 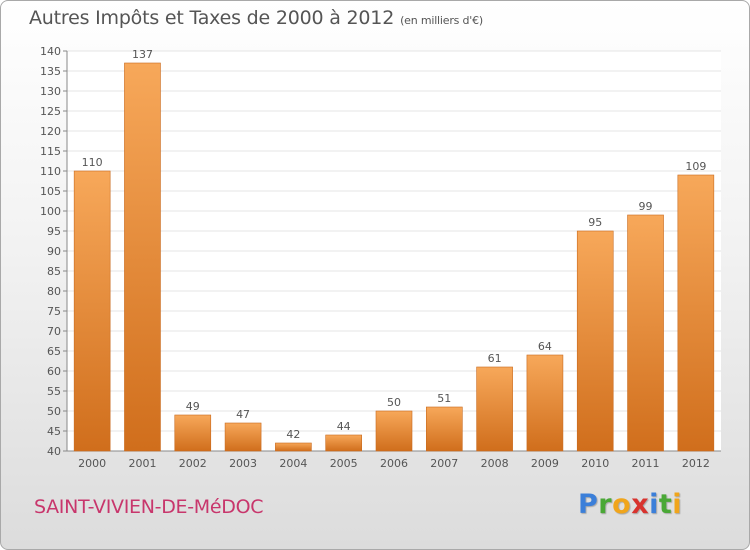 What do you see at coordinates (293, 447) in the screenshot?
I see `bar-2004` at bounding box center [293, 447].